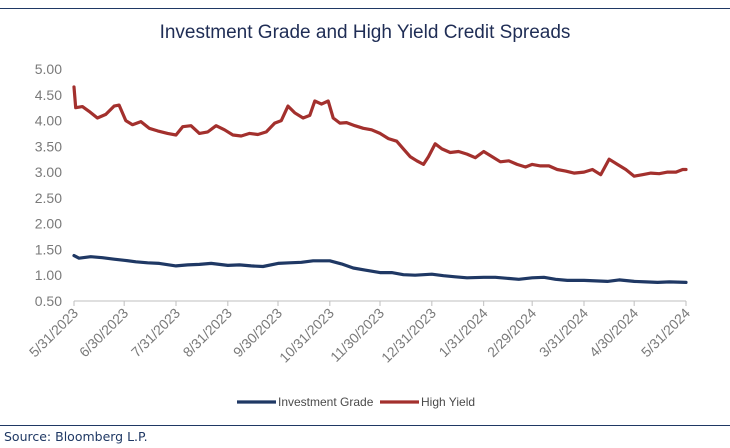  What do you see at coordinates (48, 275) in the screenshot?
I see `y-tick-label: 1.00` at bounding box center [48, 275].